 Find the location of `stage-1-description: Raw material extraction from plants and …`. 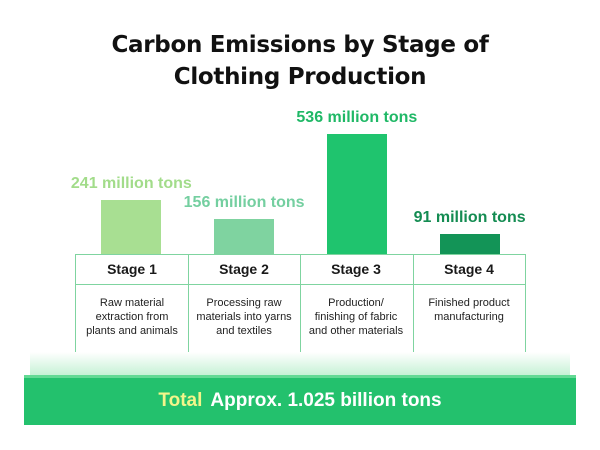

stage-1-description: Raw material extraction from plants and … is located at coordinates (132, 317).